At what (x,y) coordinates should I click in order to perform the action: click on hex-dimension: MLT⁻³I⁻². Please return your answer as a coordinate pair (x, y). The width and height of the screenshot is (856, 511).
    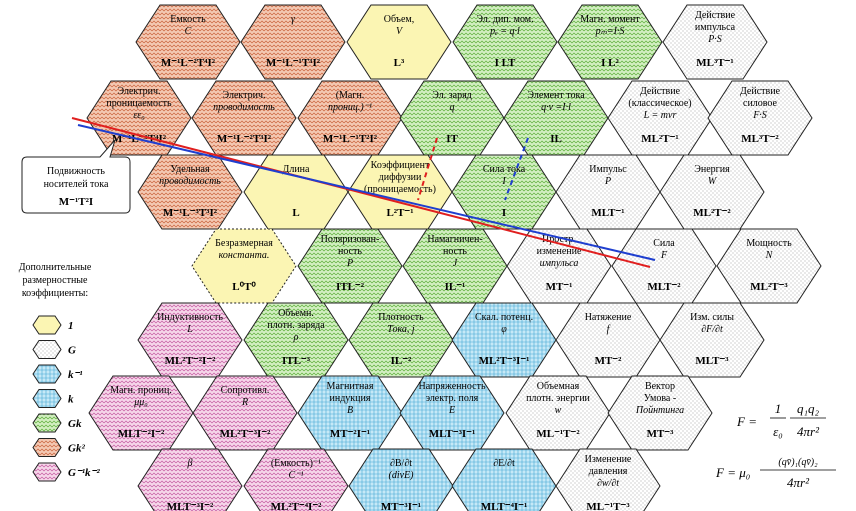
    Looking at the image, I should click on (190, 506).